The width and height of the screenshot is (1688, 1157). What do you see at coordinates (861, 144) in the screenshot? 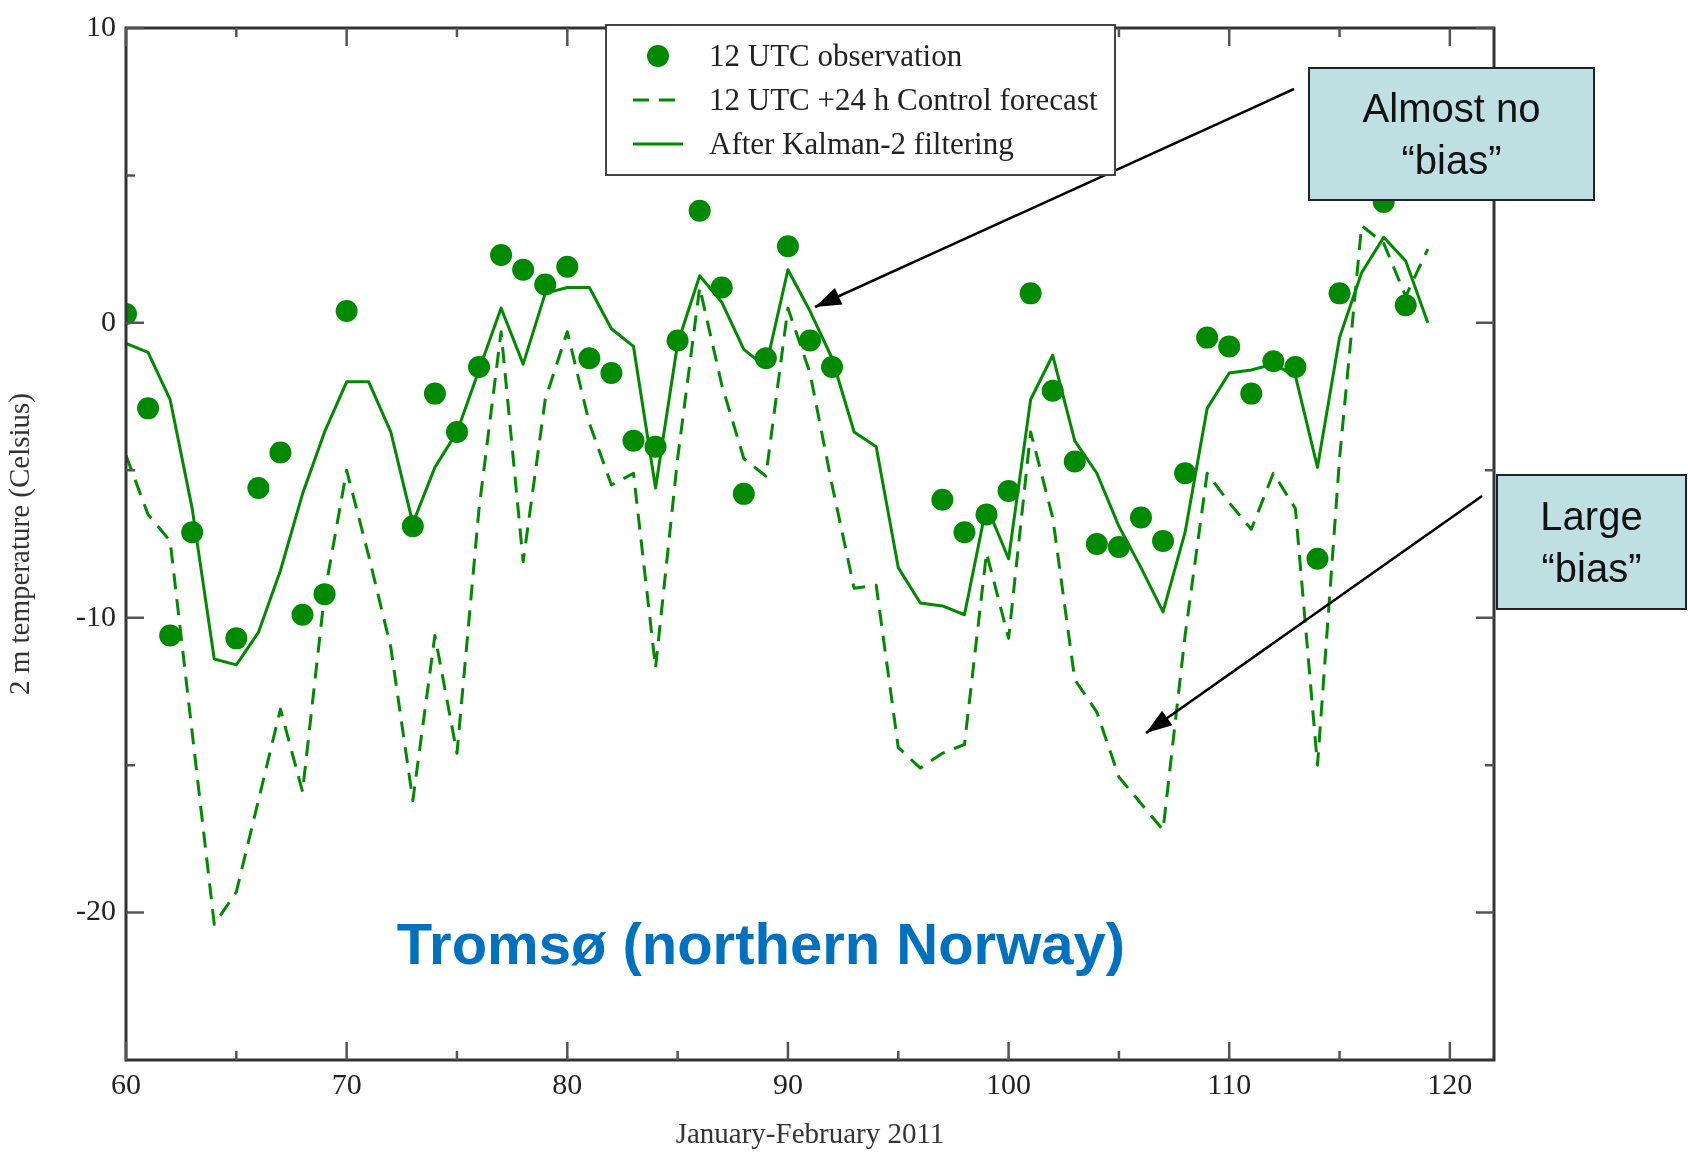
I see `legend-label: After Kalman-2 filtering` at bounding box center [861, 144].